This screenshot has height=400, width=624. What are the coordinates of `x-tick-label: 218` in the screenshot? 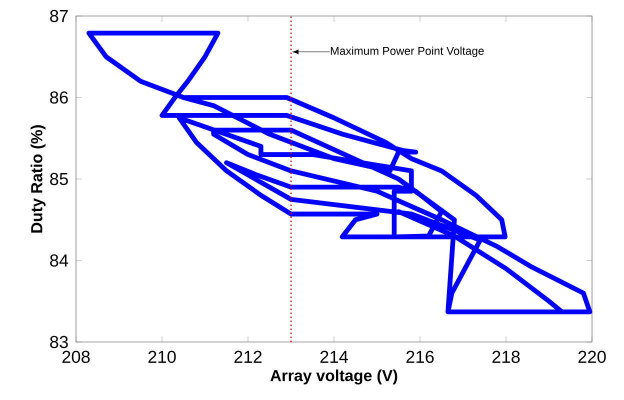 It's located at (506, 356).